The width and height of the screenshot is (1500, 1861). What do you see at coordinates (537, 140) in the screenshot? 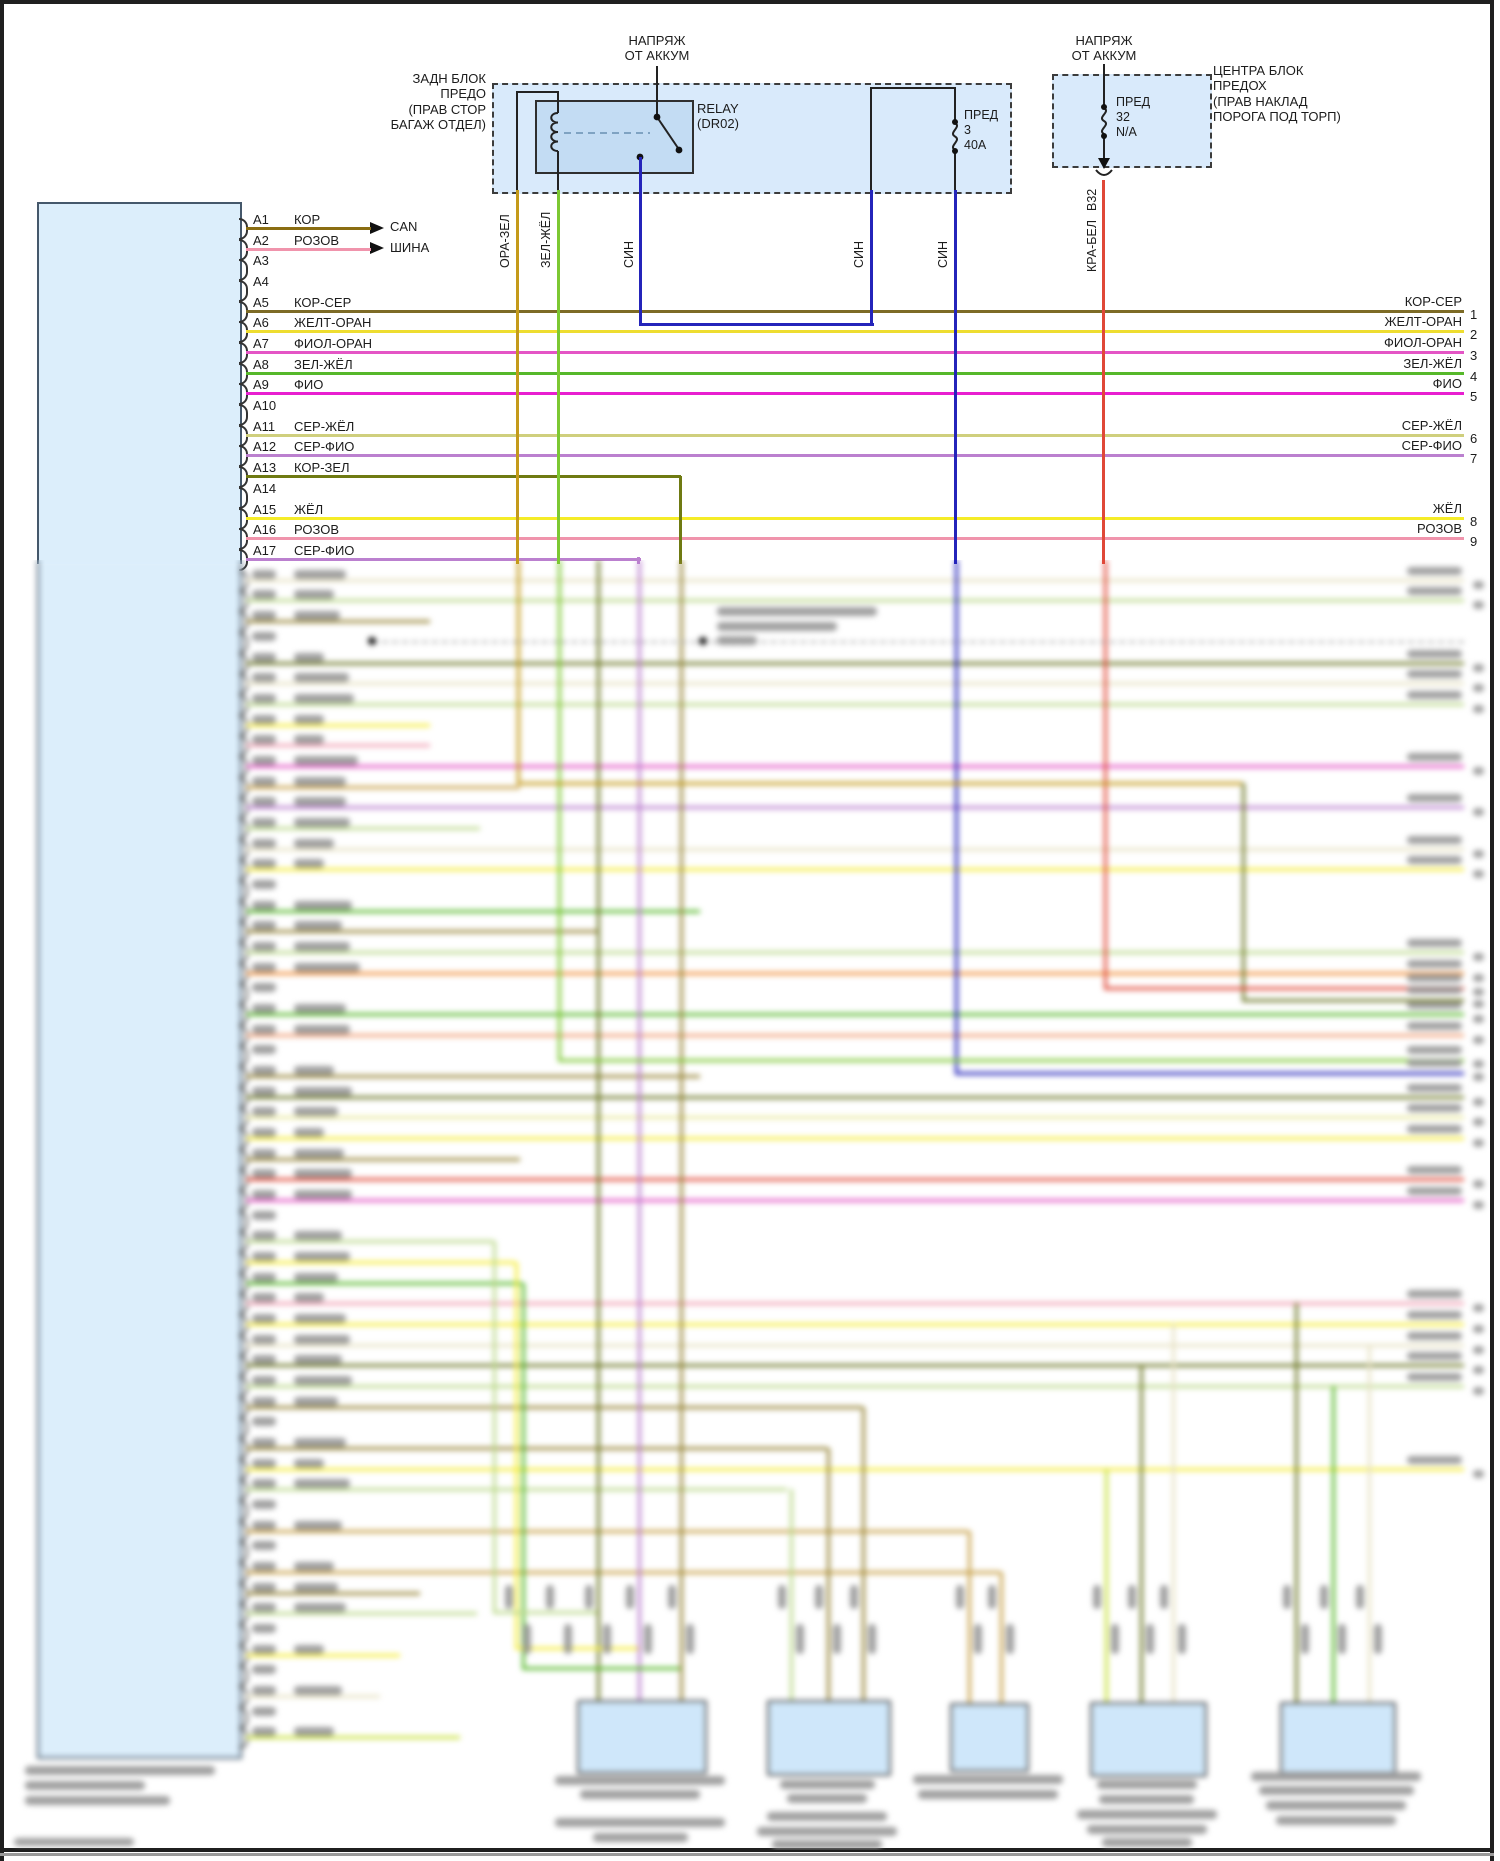
I see `relay-coil-feed-wire` at bounding box center [537, 140].